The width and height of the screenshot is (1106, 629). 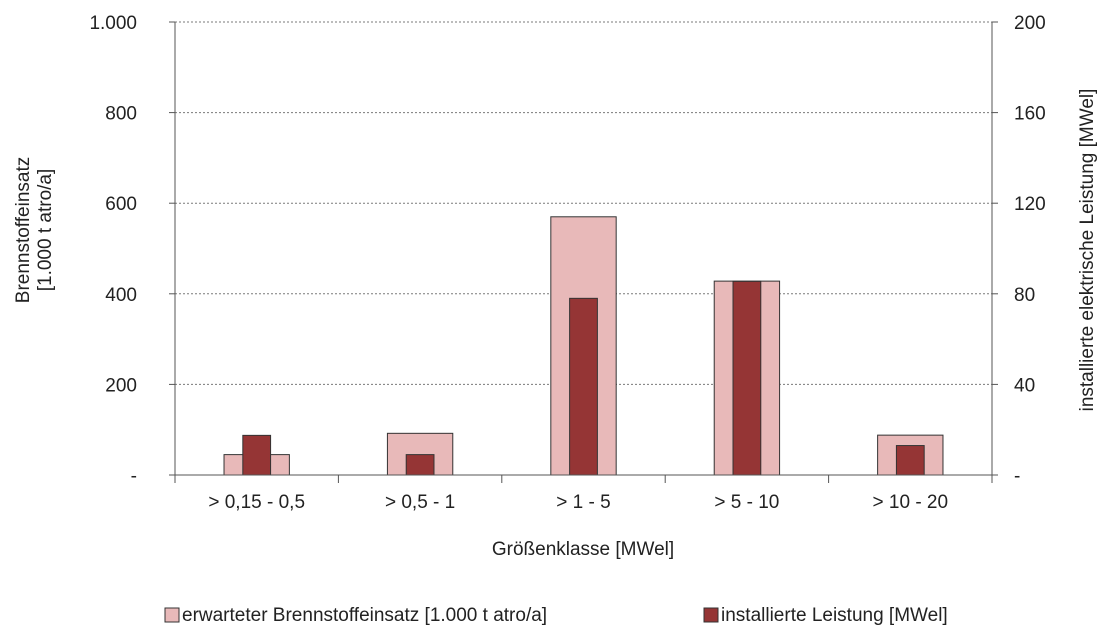 I want to click on legend-swatch-installierte-leistung, so click(x=711, y=615).